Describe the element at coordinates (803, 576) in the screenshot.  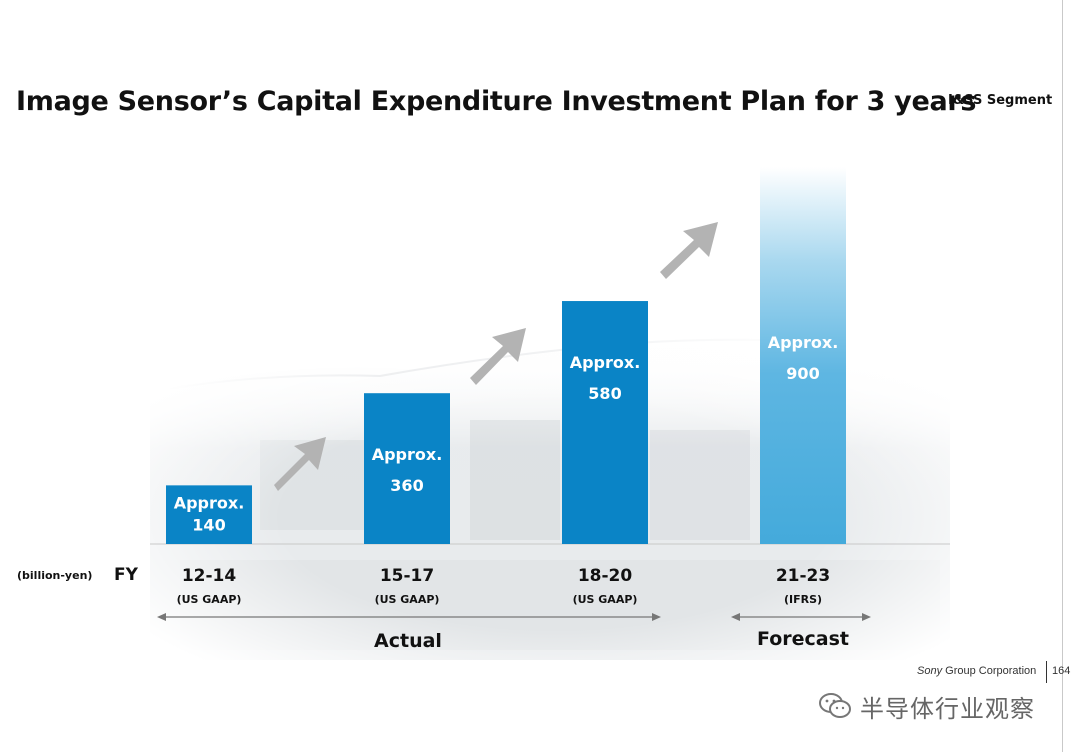
I see `x-tick-label: 21-23` at that location.